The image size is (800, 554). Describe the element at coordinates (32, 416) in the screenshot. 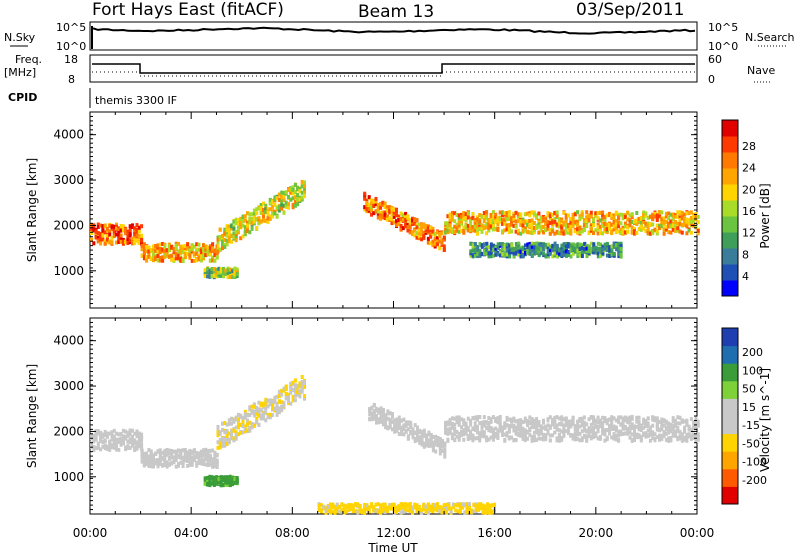

I see `velocity-y-axis-label: Slant Range [km]` at that location.